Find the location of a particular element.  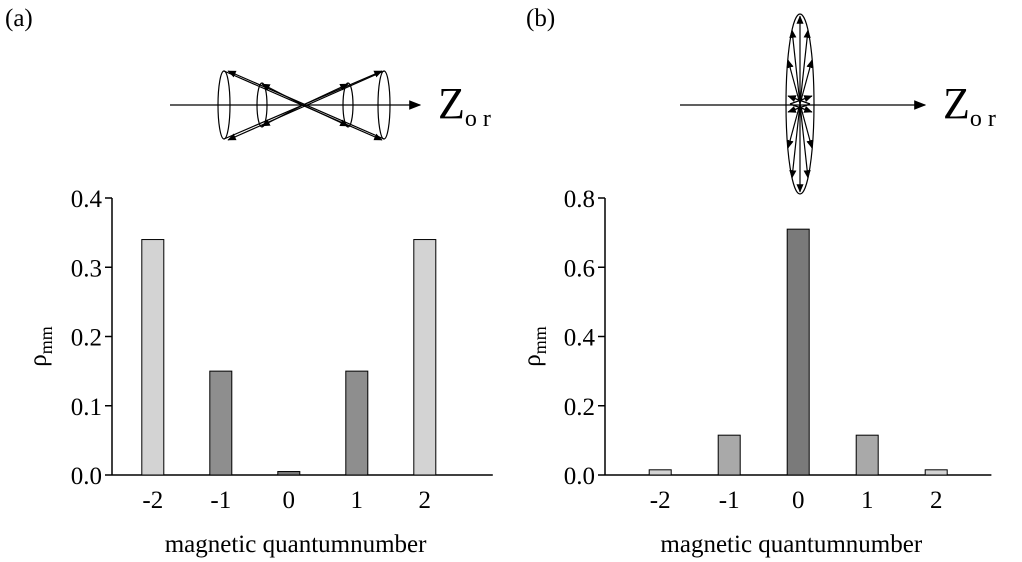

diagram-a is located at coordinates (296, 105).